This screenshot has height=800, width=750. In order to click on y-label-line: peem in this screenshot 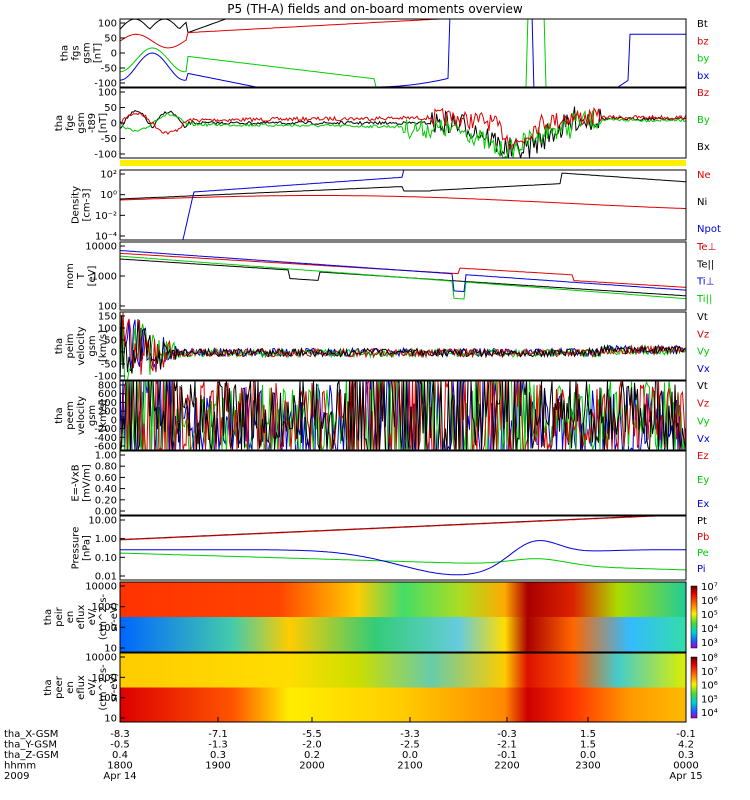, I will do `click(70, 415)`.